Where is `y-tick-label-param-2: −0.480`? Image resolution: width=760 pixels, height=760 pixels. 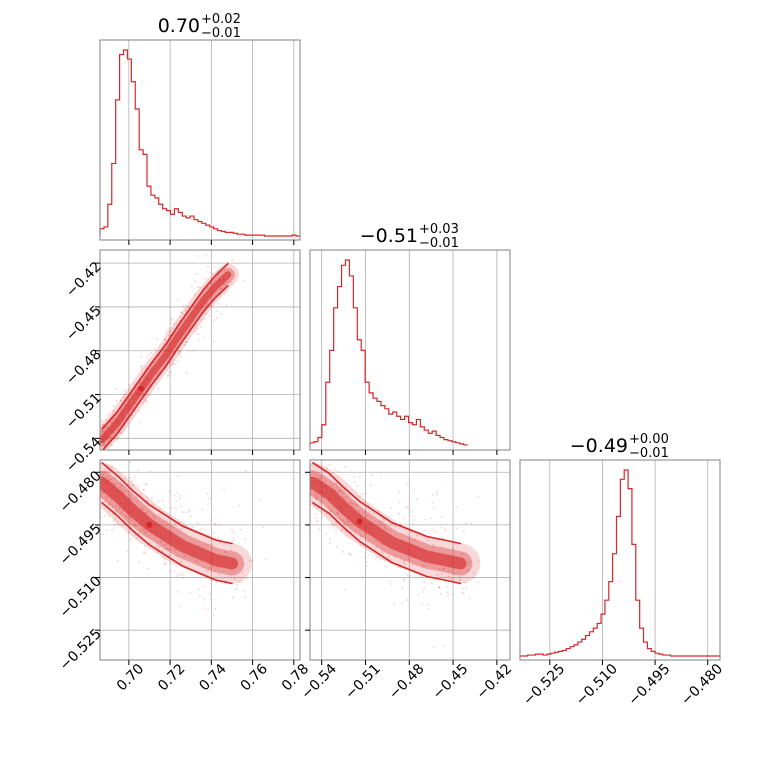 y-tick-label-param-2: −0.480 is located at coordinates (81, 492).